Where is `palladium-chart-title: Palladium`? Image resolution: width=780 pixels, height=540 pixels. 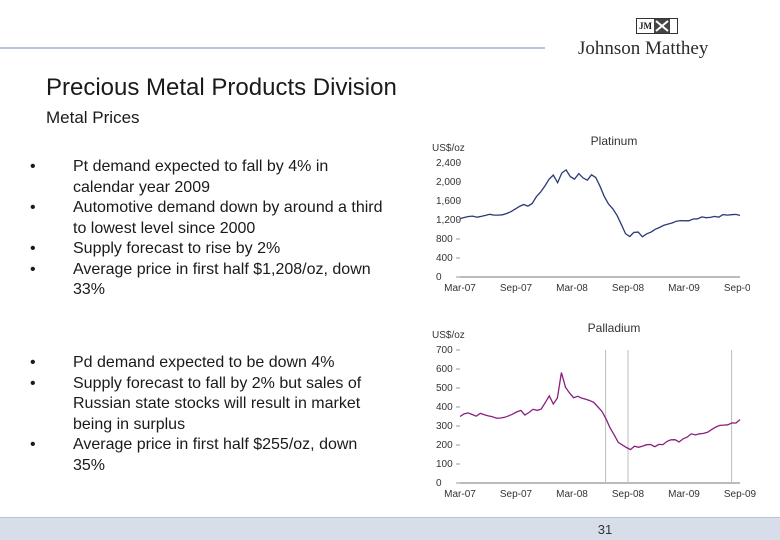 palladium-chart-title: Palladium is located at coordinates (614, 328).